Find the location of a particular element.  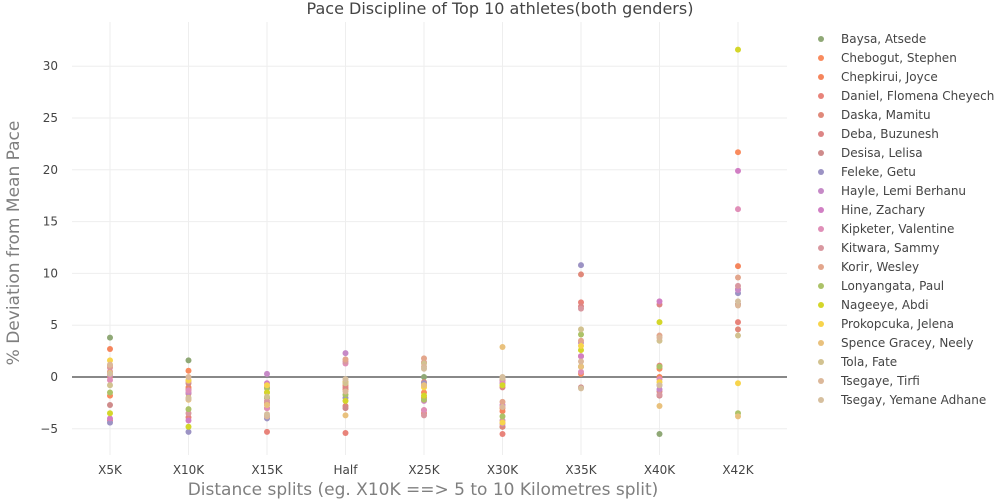

legend-label: Hayle, Lemi Berhanu is located at coordinates (903, 191).